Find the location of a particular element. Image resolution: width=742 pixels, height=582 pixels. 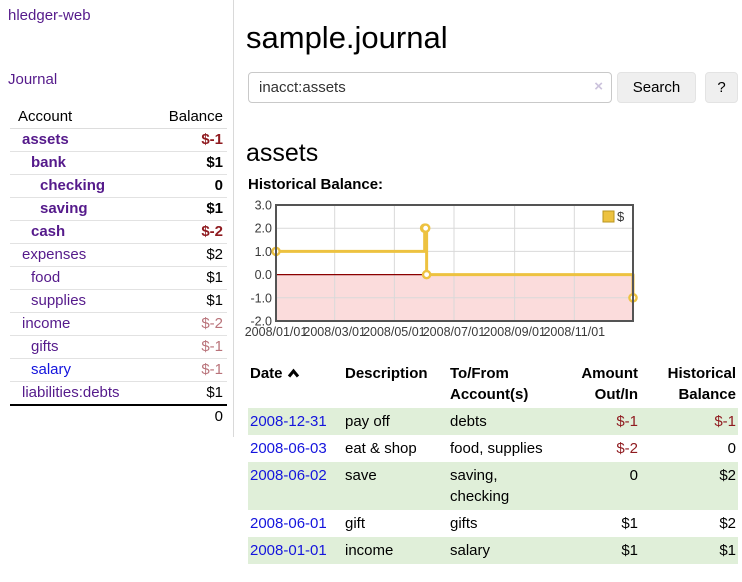

register-description: eat & shop is located at coordinates (381, 448).